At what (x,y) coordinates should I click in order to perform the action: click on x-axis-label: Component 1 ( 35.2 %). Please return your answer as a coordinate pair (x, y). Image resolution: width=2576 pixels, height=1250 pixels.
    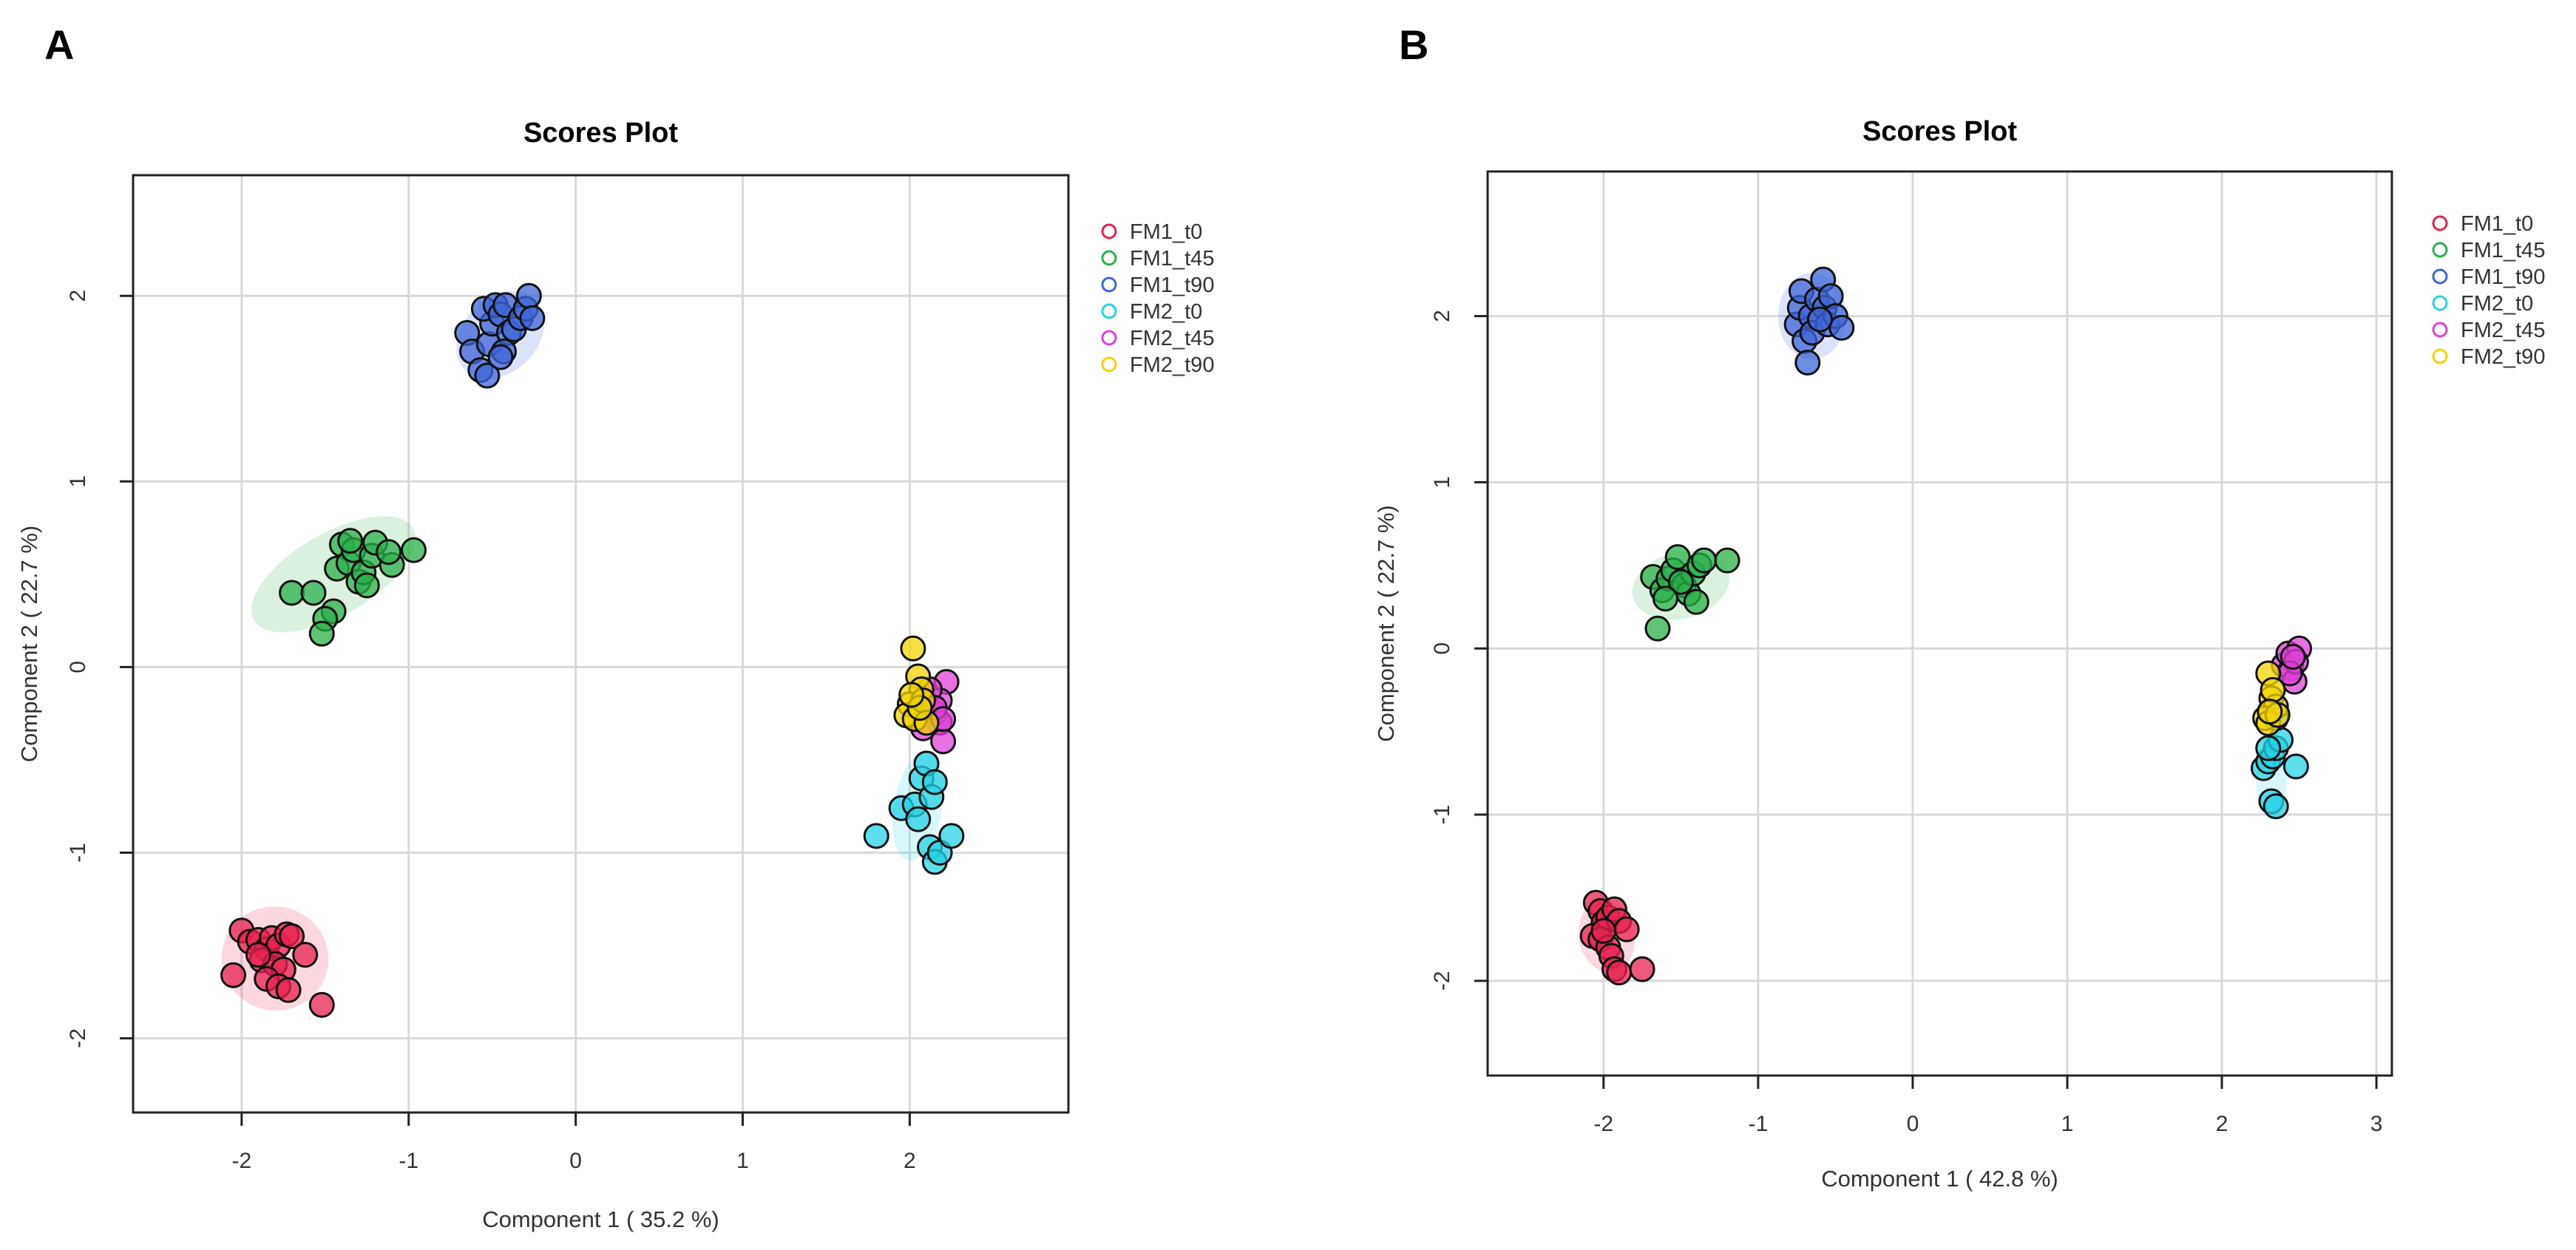
    Looking at the image, I should click on (600, 1219).